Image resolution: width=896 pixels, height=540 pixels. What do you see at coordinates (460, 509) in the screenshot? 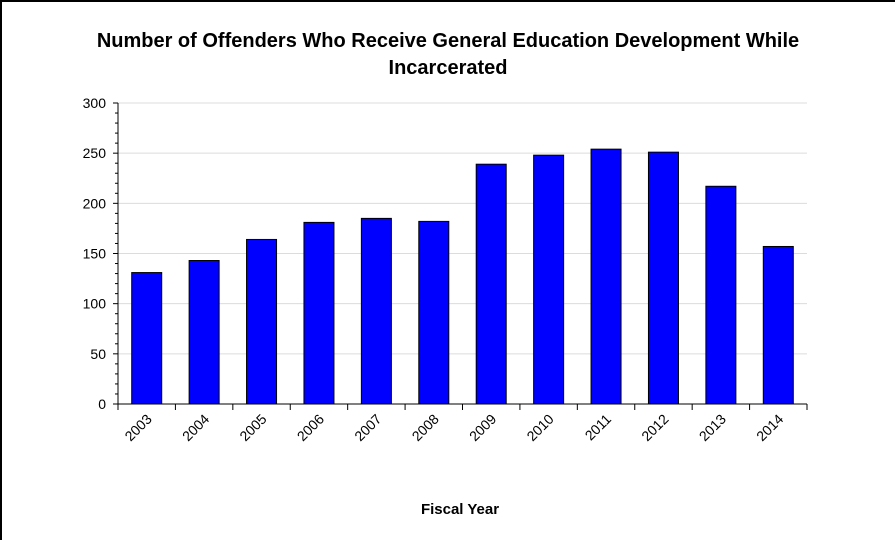
I see `x-axis-label: Fiscal Year` at bounding box center [460, 509].